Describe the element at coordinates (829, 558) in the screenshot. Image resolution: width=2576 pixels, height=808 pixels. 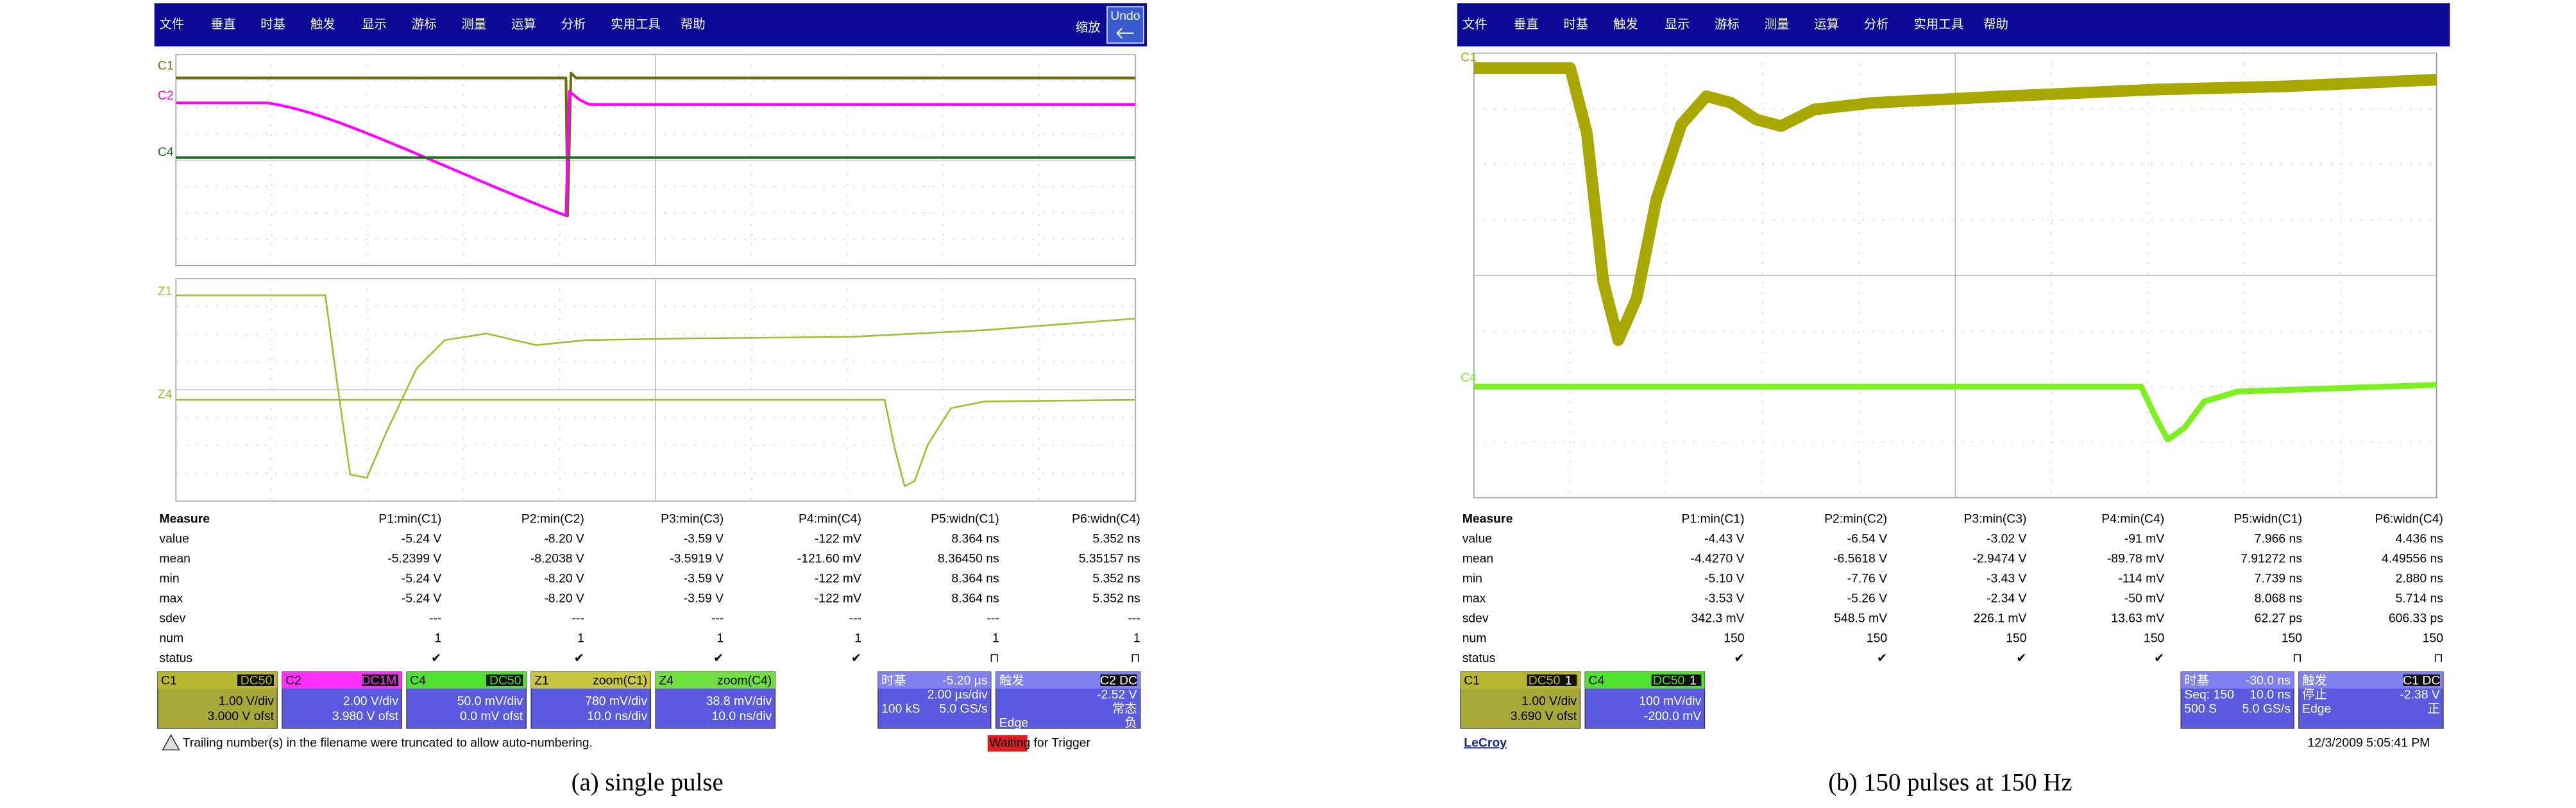
I see `measure-value: -121.60 mV` at that location.